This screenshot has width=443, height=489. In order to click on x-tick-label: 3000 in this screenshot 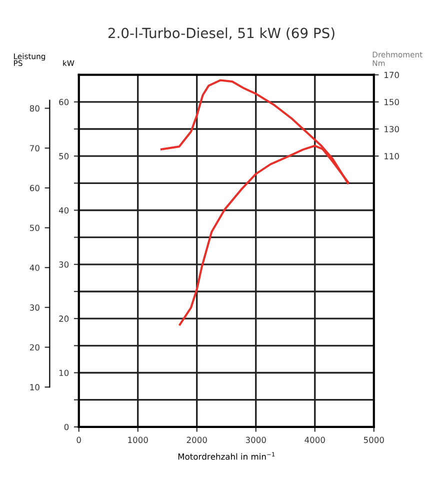, I will do `click(256, 440)`.